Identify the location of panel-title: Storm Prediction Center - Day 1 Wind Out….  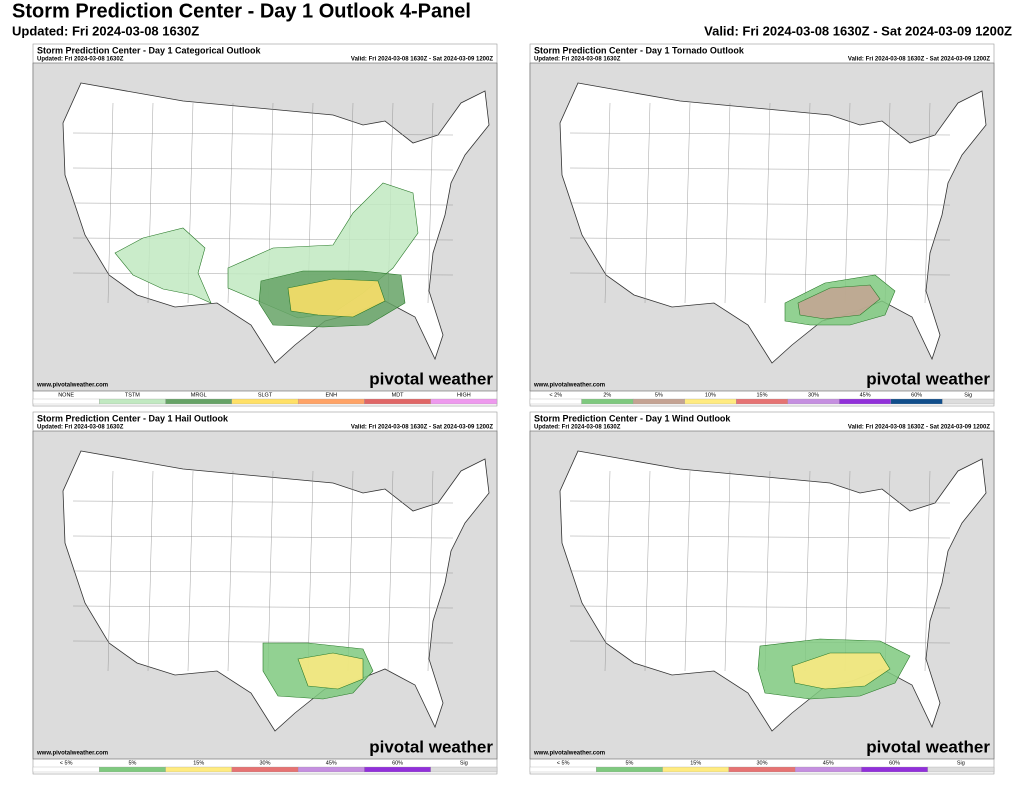
(632, 418).